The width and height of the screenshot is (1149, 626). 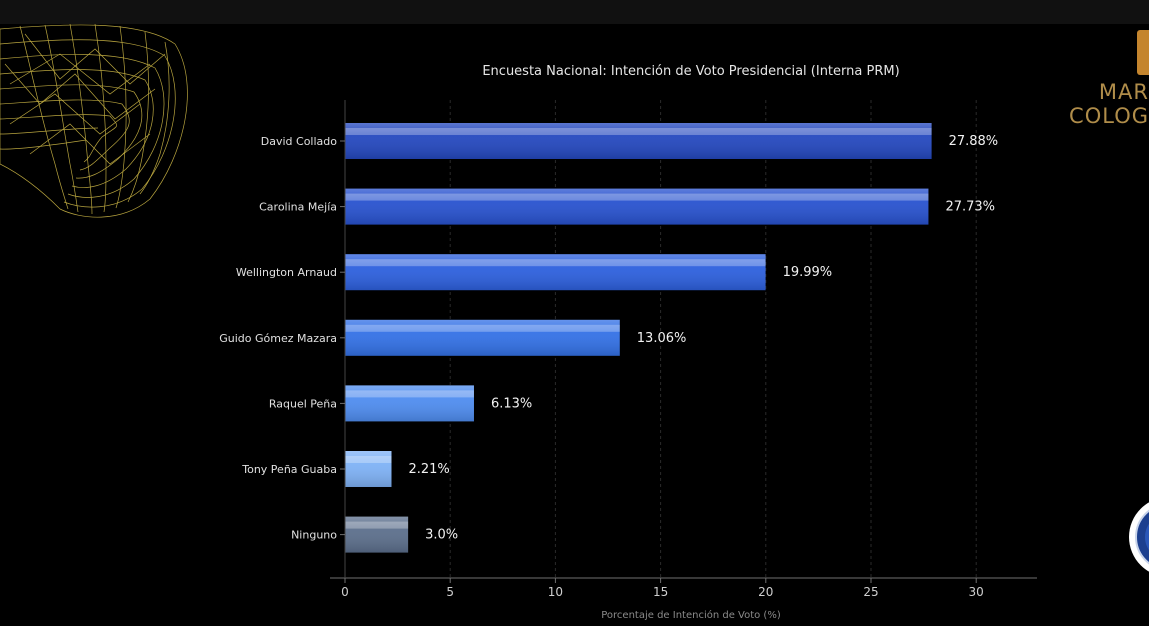 What do you see at coordinates (1109, 116) in the screenshot?
I see `watermark-line-2: COLOG` at bounding box center [1109, 116].